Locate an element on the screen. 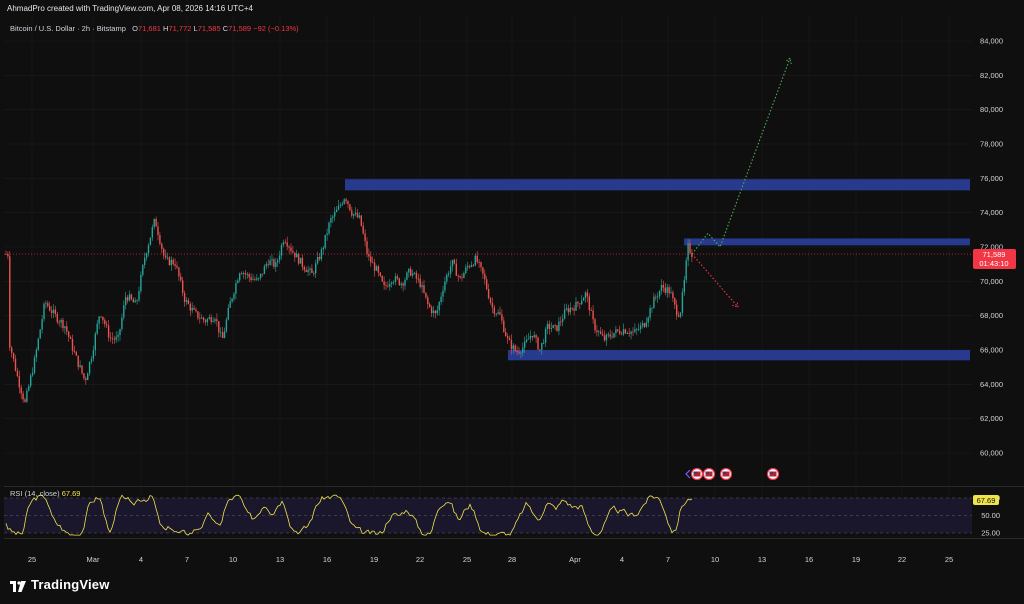 The image size is (1024, 604). projection-lines is located at coordinates (741, 182).